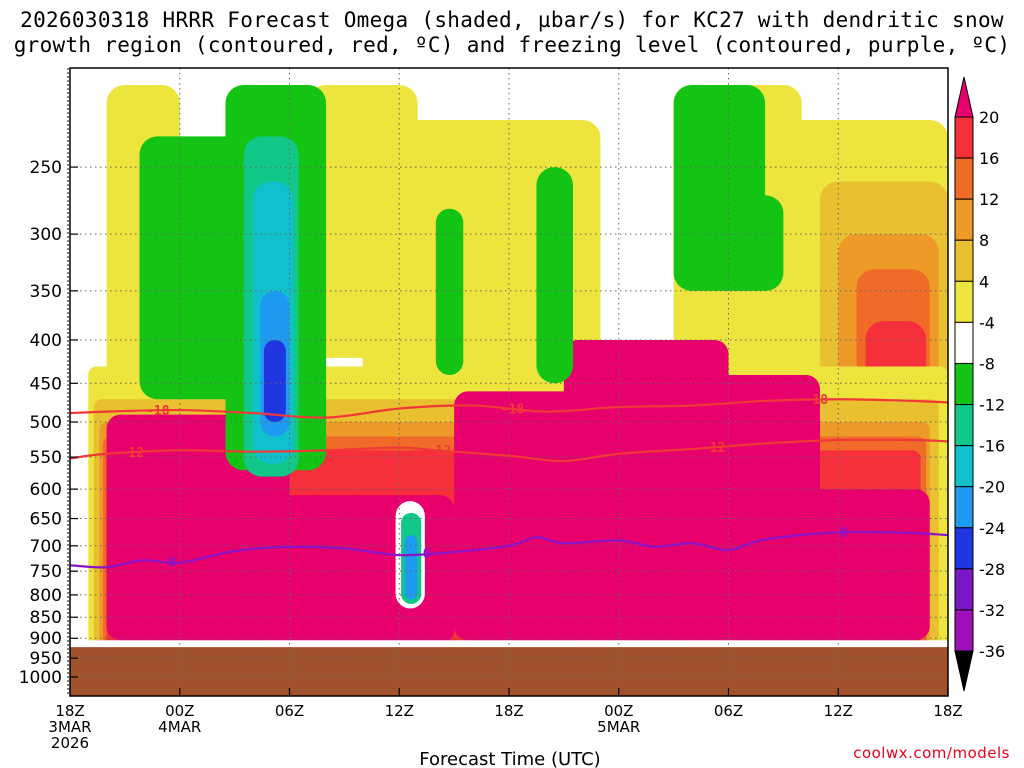 The image size is (1024, 768). Describe the element at coordinates (992, 528) in the screenshot. I see `colorbar-label: -24` at that location.